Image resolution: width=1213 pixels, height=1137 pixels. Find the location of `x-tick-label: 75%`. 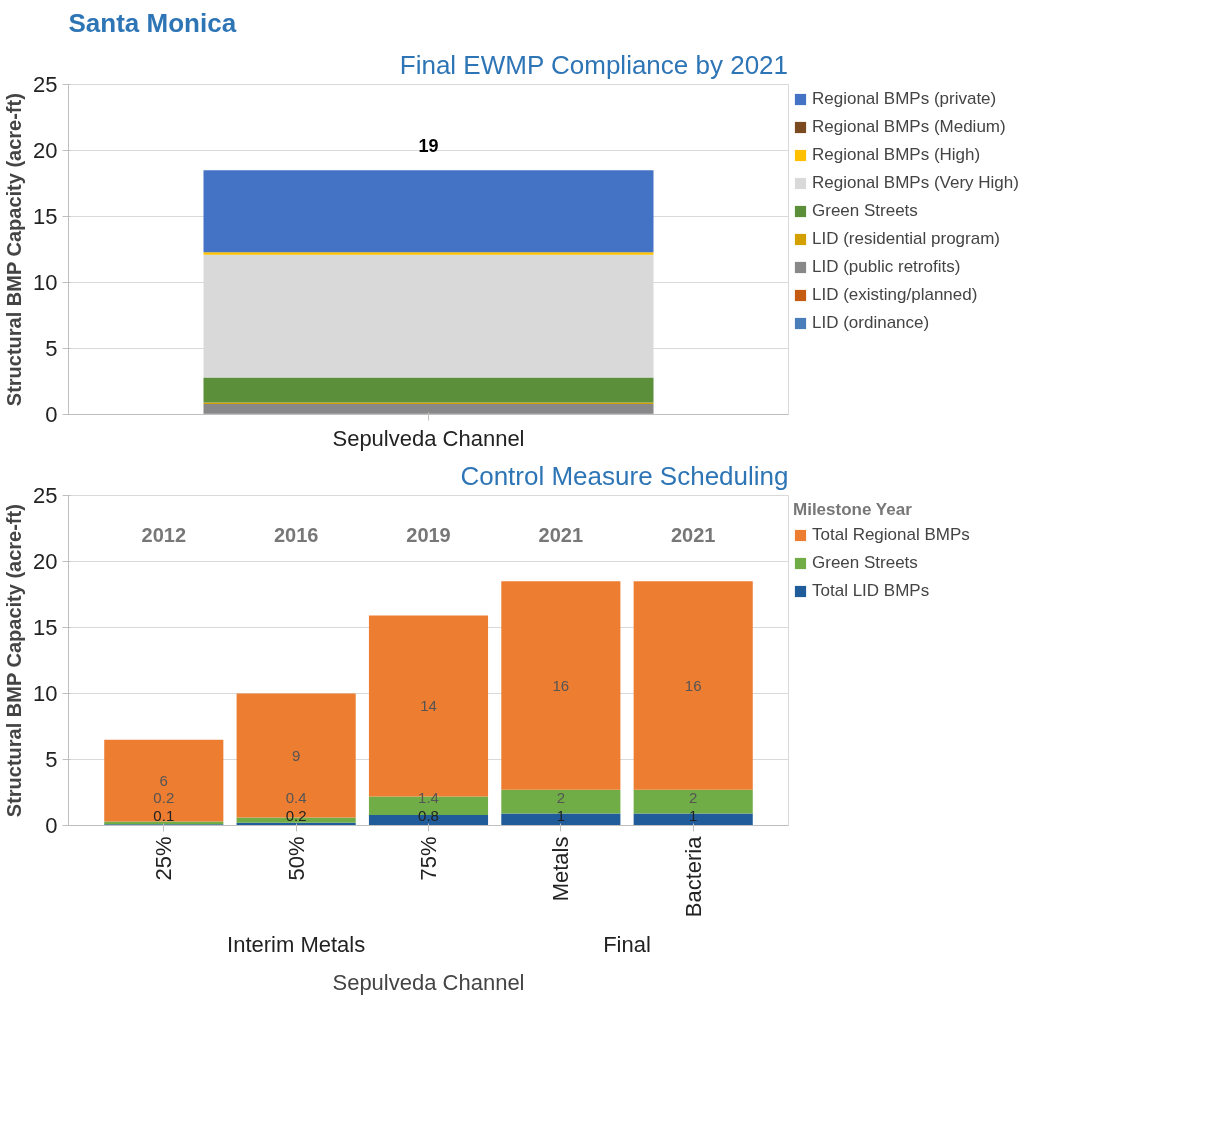

x-tick-label: 75% is located at coordinates (428, 858).